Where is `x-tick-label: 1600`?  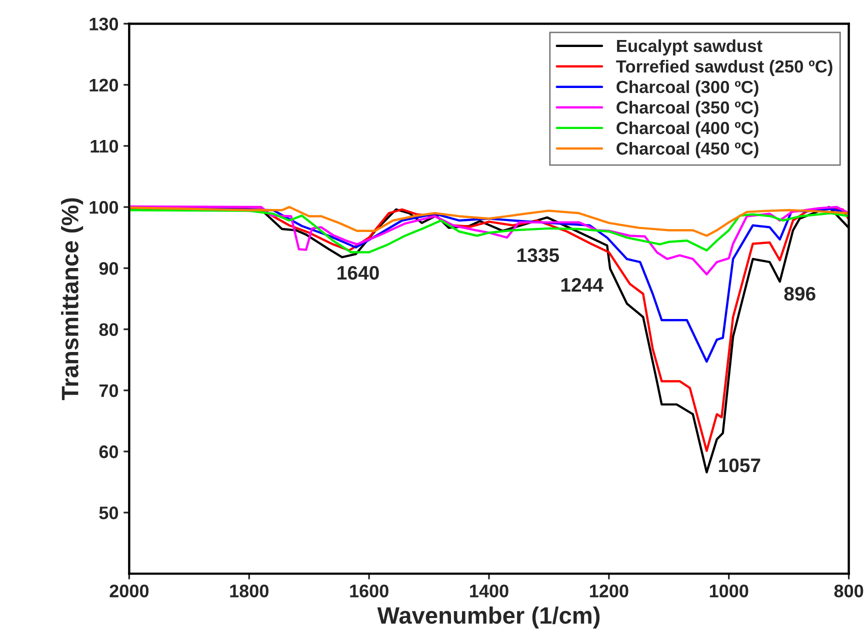 x-tick-label: 1600 is located at coordinates (369, 591).